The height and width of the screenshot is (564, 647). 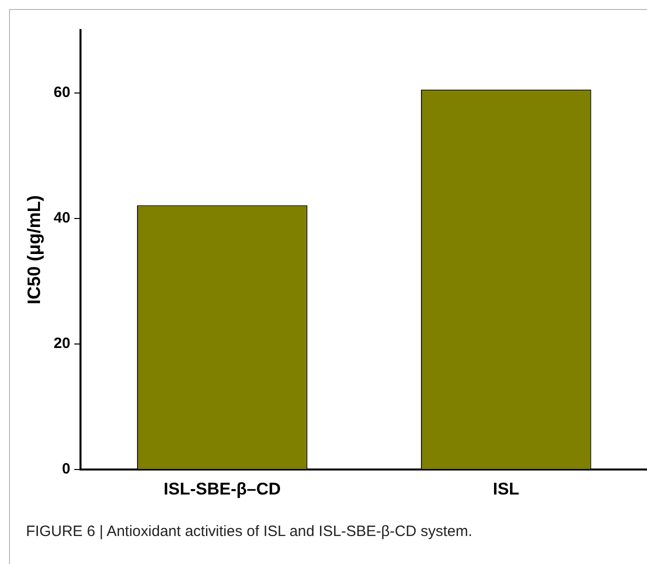 What do you see at coordinates (66, 469) in the screenshot?
I see `y-tick-label: 0` at bounding box center [66, 469].